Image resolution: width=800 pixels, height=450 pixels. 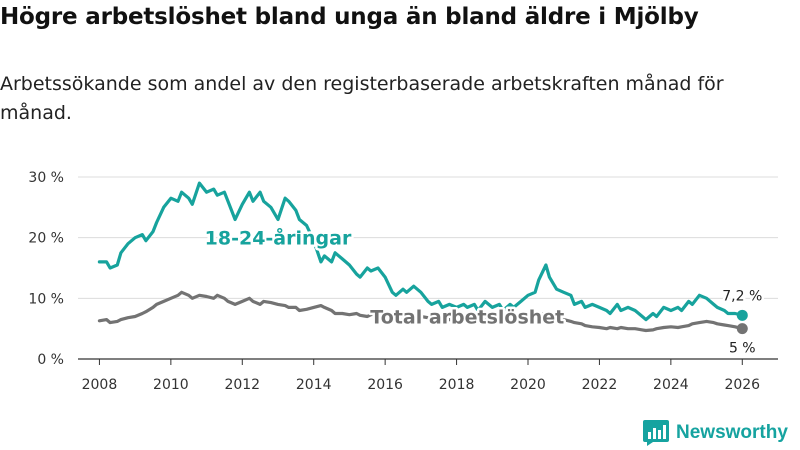 I want to click on youth-series-label: 18-24-åringar, so click(x=278, y=238).